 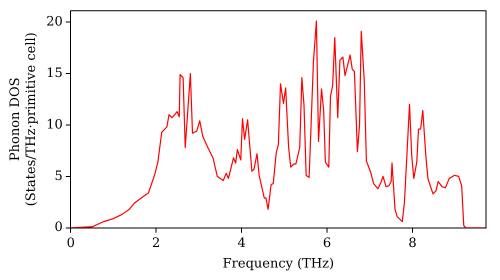 What do you see at coordinates (412, 243) in the screenshot?
I see `x-tick-label: 8` at bounding box center [412, 243].